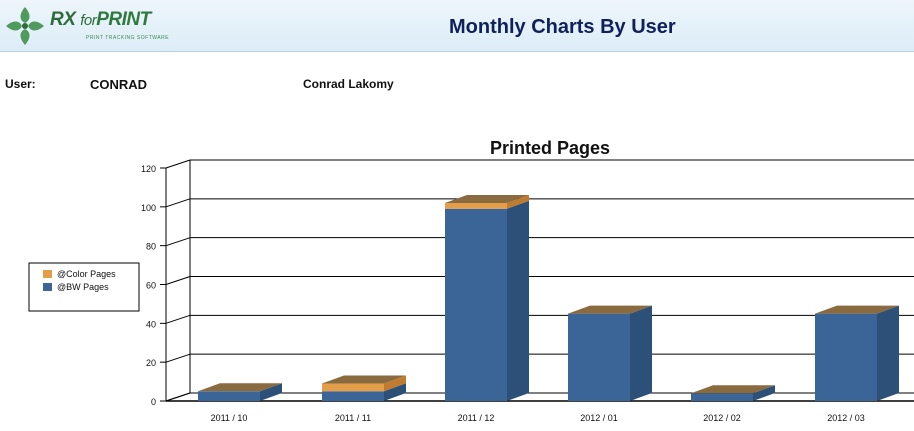  Describe the element at coordinates (846, 418) in the screenshot. I see `x-tick-label: 2012 / 03` at that location.